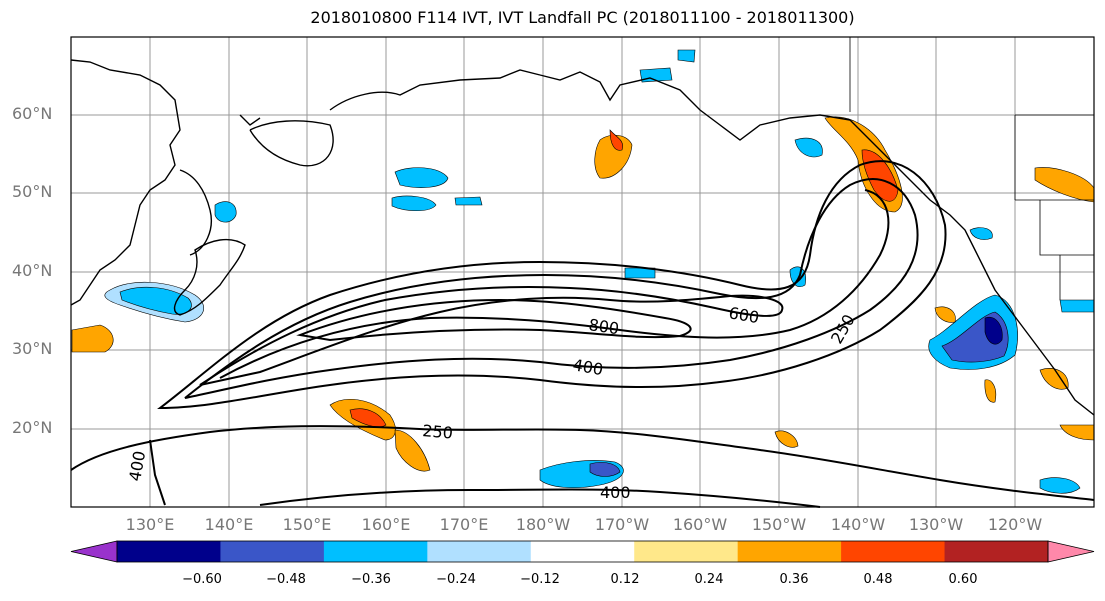 The image size is (1105, 601). Describe the element at coordinates (858, 524) in the screenshot. I see `lon-label-140w: 140°W` at that location.